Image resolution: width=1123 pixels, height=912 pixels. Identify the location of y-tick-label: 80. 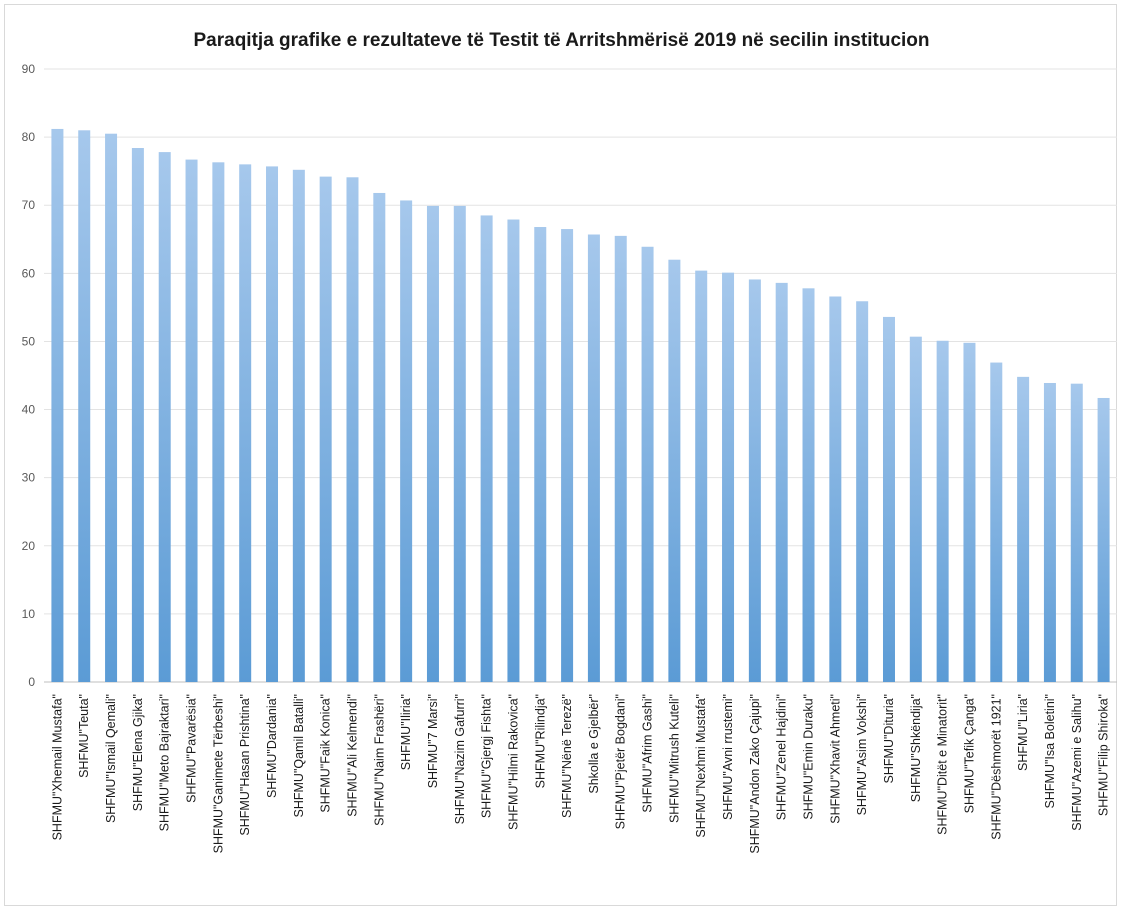
(29, 137).